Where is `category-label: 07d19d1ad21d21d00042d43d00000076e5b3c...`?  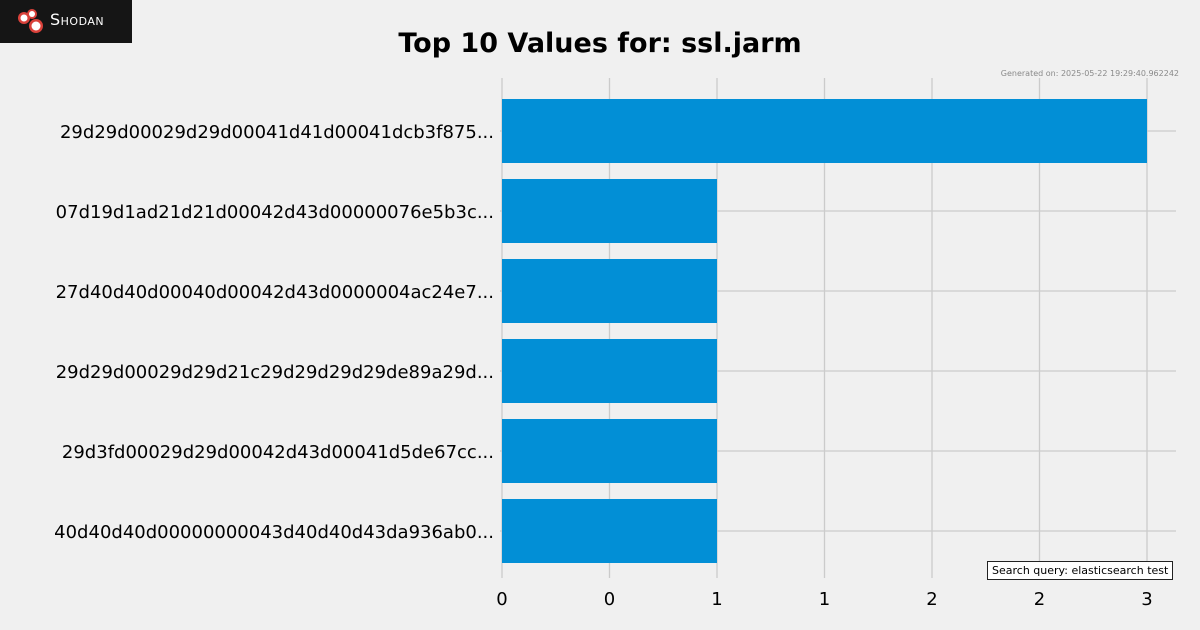 category-label: 07d19d1ad21d21d00042d43d00000076e5b3c... is located at coordinates (275, 212).